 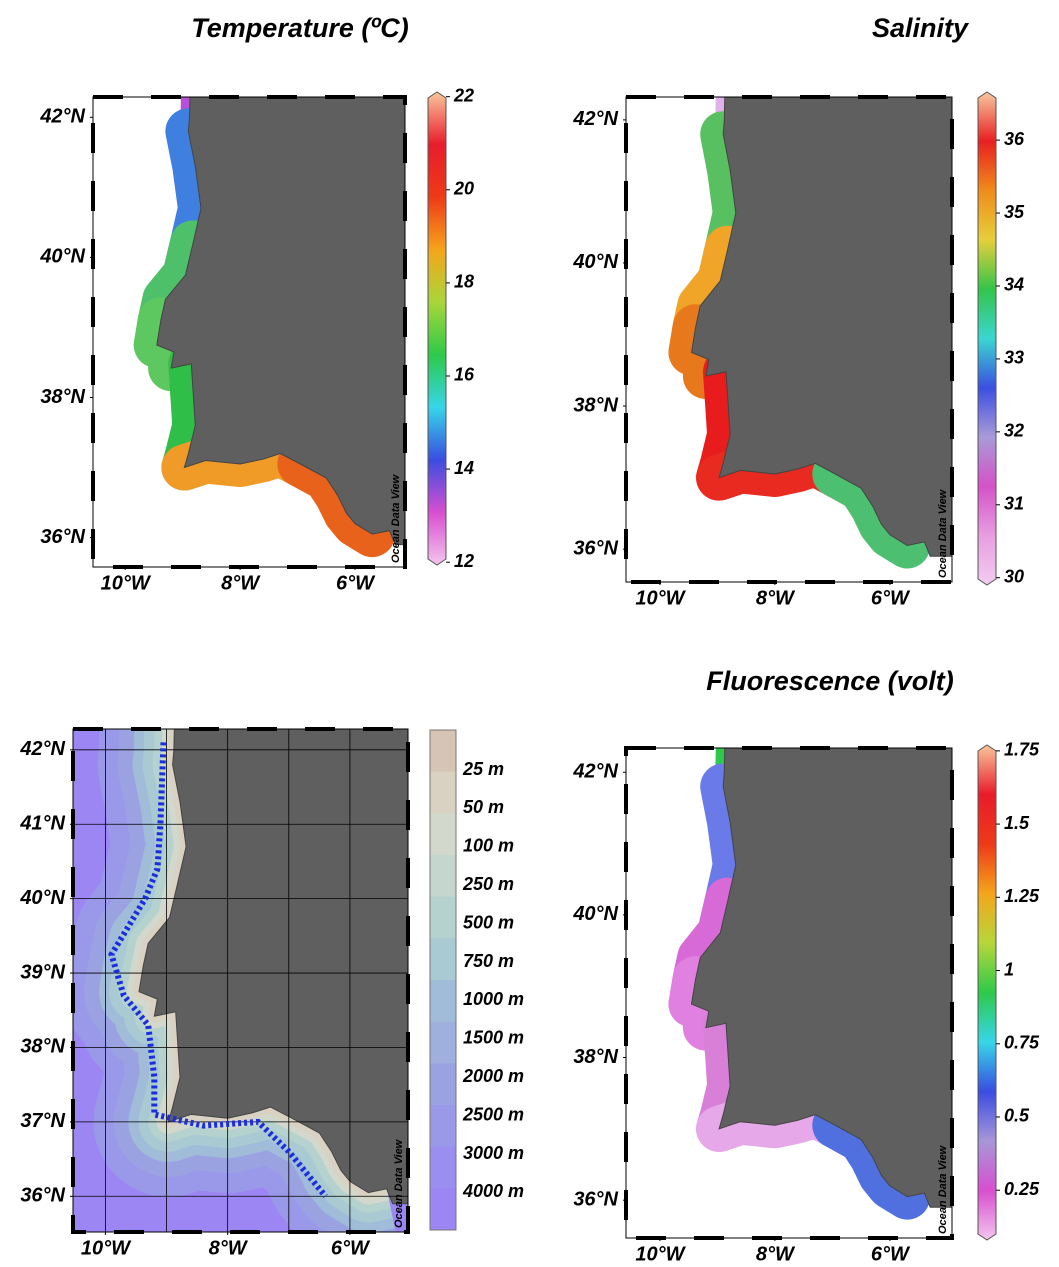 I want to click on depth-label: 1000 m, so click(x=493, y=999).